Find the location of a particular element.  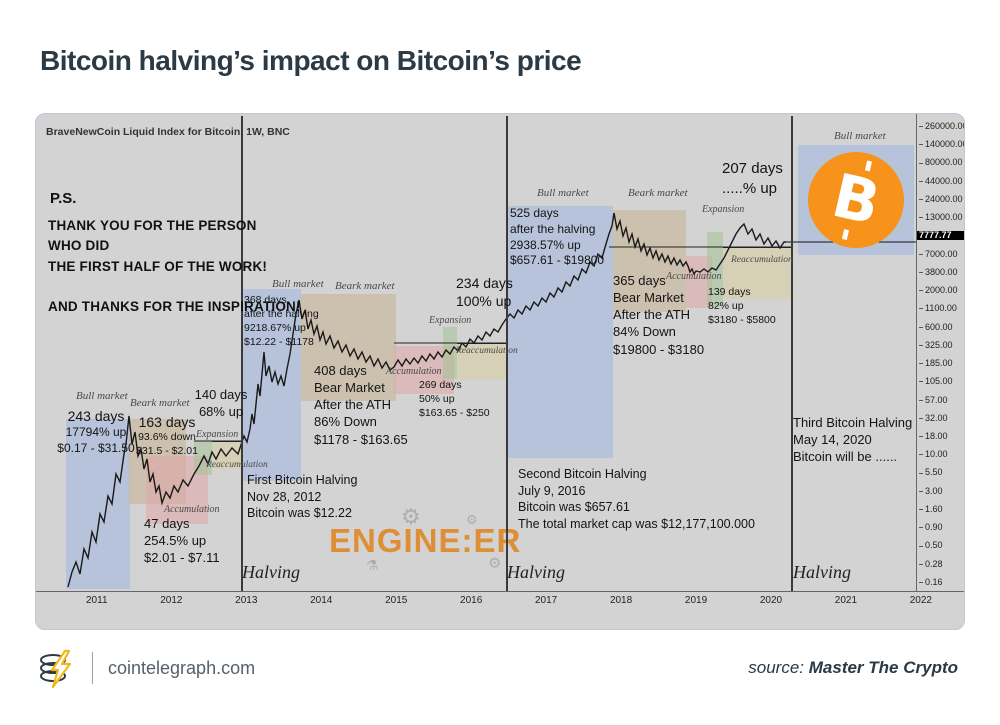

y-axis-tick: 1.60 is located at coordinates (941, 509).